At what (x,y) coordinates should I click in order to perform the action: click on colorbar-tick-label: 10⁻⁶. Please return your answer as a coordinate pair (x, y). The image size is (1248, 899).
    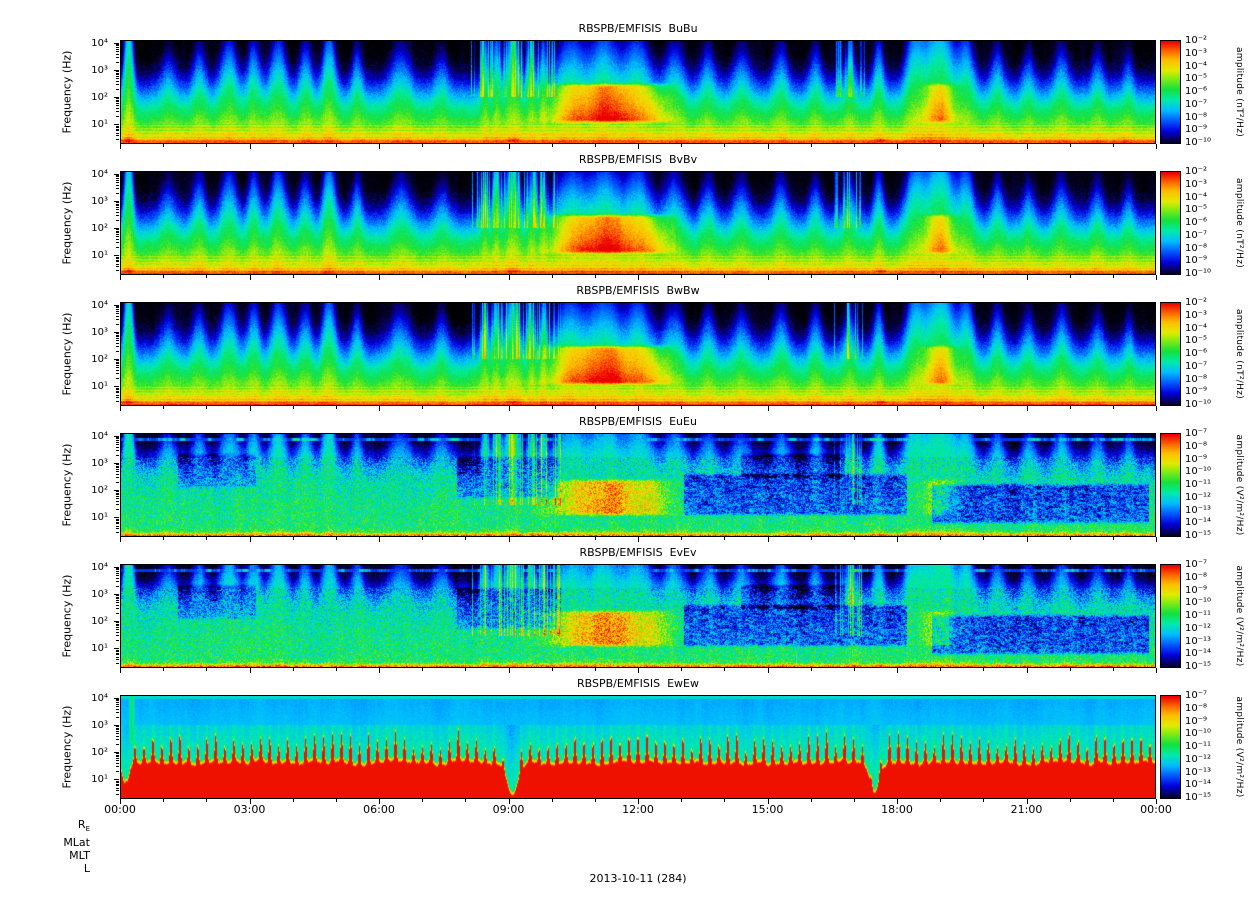
    Looking at the image, I should click on (1196, 222).